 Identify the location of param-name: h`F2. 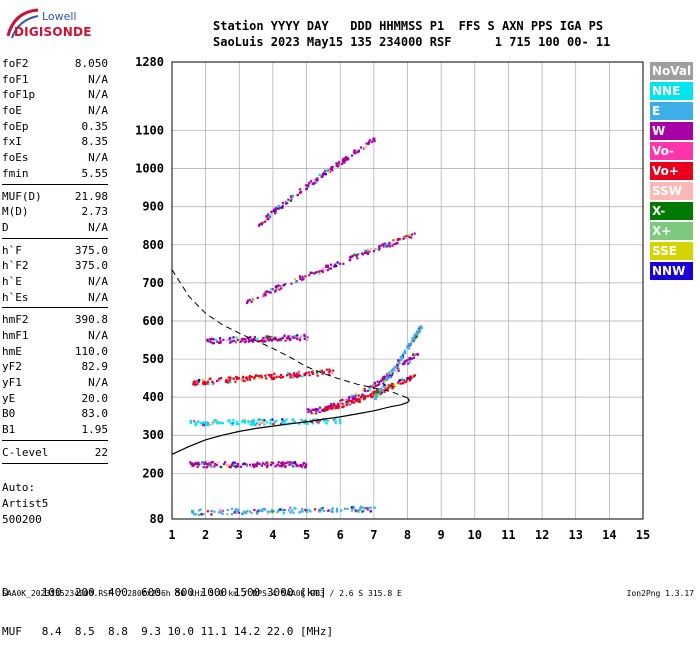
(15, 266).